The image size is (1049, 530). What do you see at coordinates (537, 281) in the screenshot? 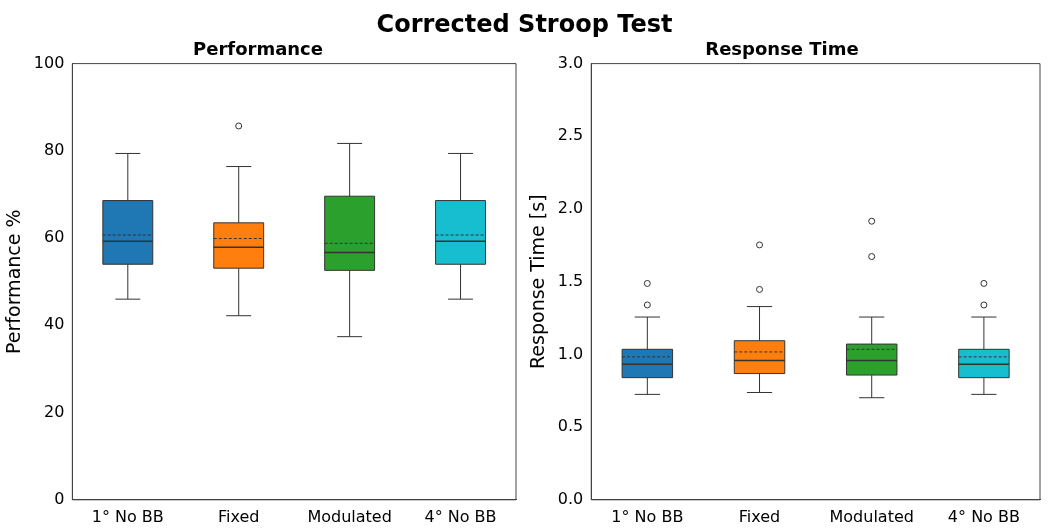
I see `y-axis-title: Response Time [s]` at bounding box center [537, 281].